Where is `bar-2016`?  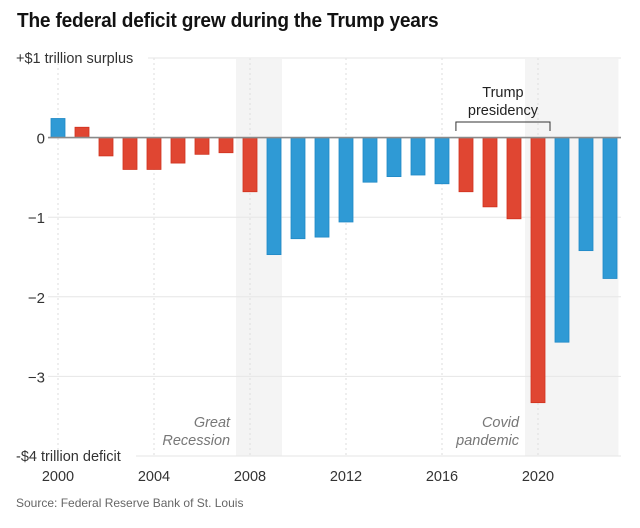
bar-2016 is located at coordinates (442, 161).